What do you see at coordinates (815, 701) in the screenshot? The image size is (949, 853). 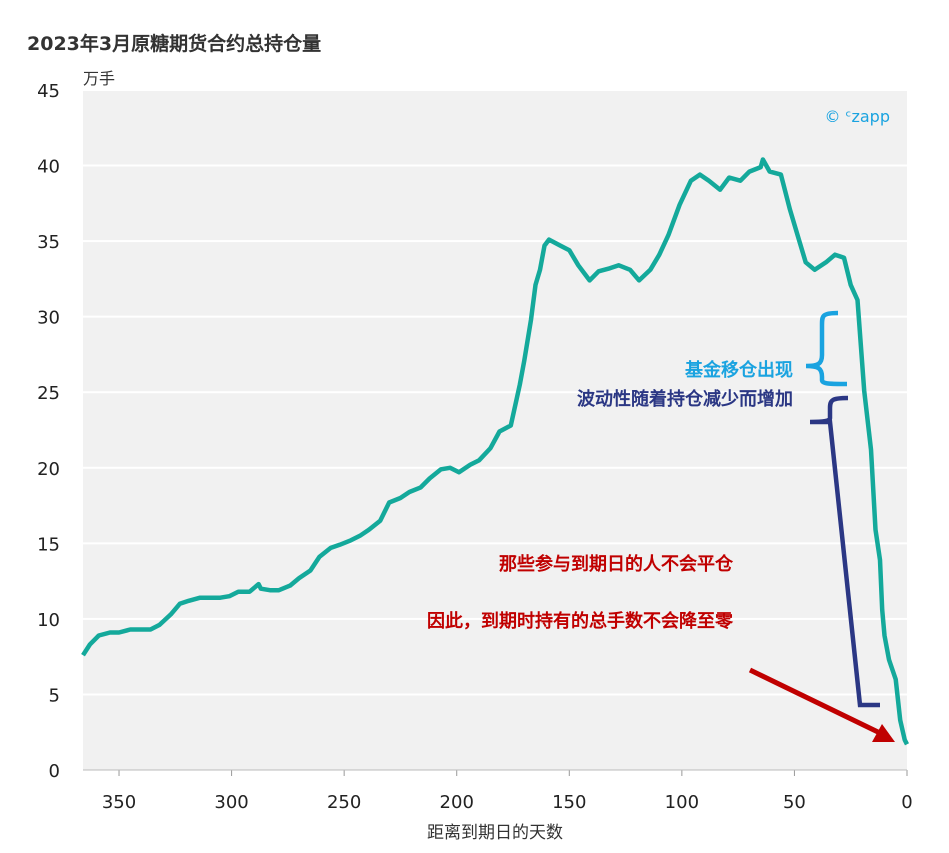 I see `red-arrow-shaft` at bounding box center [815, 701].